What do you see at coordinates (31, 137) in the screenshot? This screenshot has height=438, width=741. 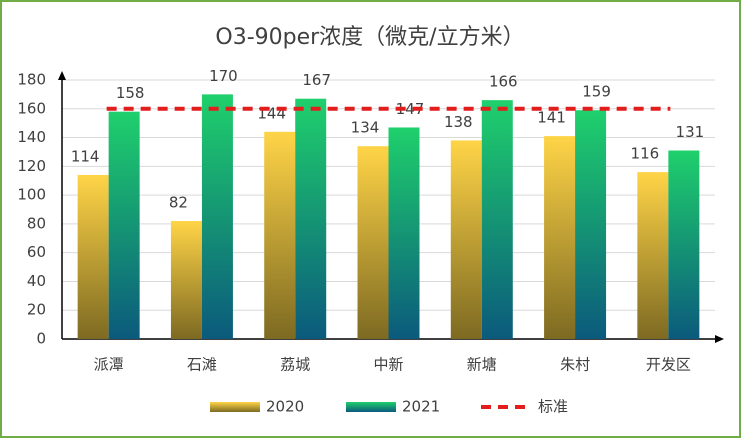 I see `y-tick-label: 140` at bounding box center [31, 137].